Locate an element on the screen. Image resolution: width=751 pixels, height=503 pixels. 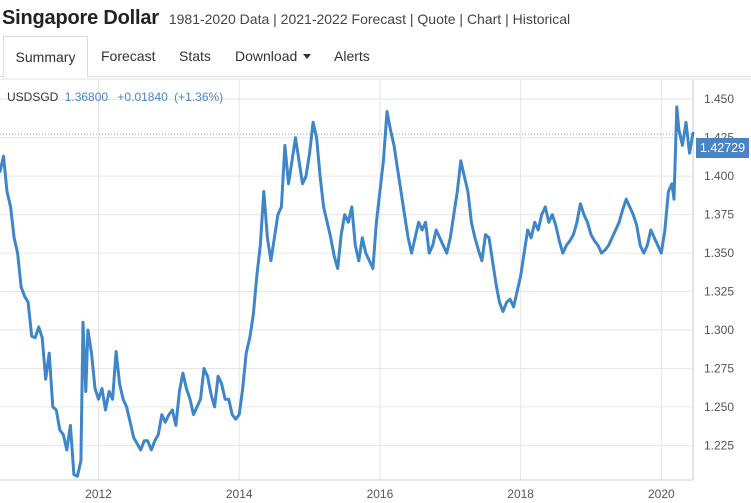
x-tick-label: 2020 is located at coordinates (661, 494).